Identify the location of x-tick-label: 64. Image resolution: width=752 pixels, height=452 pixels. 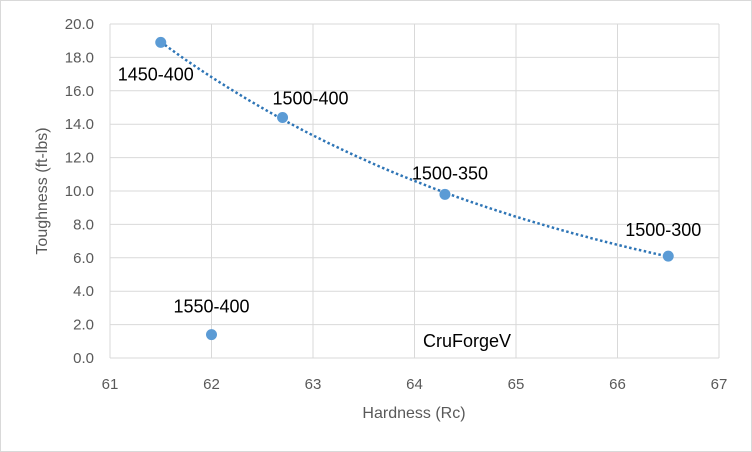
(414, 384).